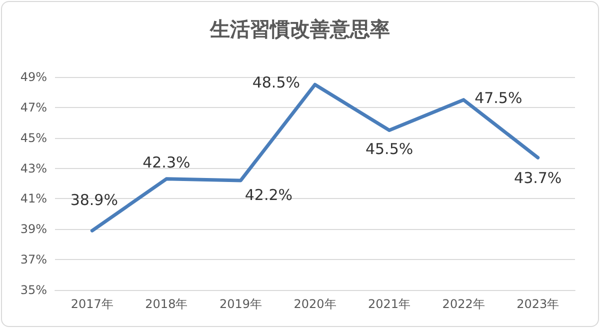  I want to click on data-label: 47.5%, so click(498, 97).